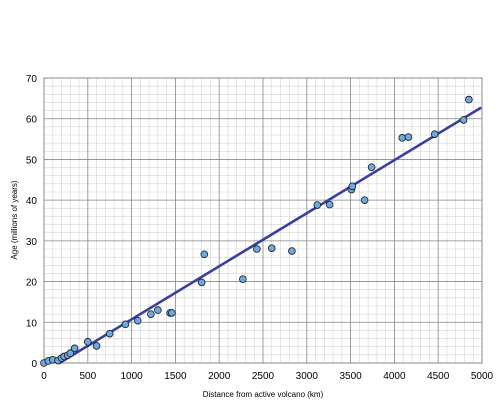 The image size is (500, 408). Describe the element at coordinates (263, 394) in the screenshot. I see `x-axis-label: Distance from active volcano (km)` at that location.